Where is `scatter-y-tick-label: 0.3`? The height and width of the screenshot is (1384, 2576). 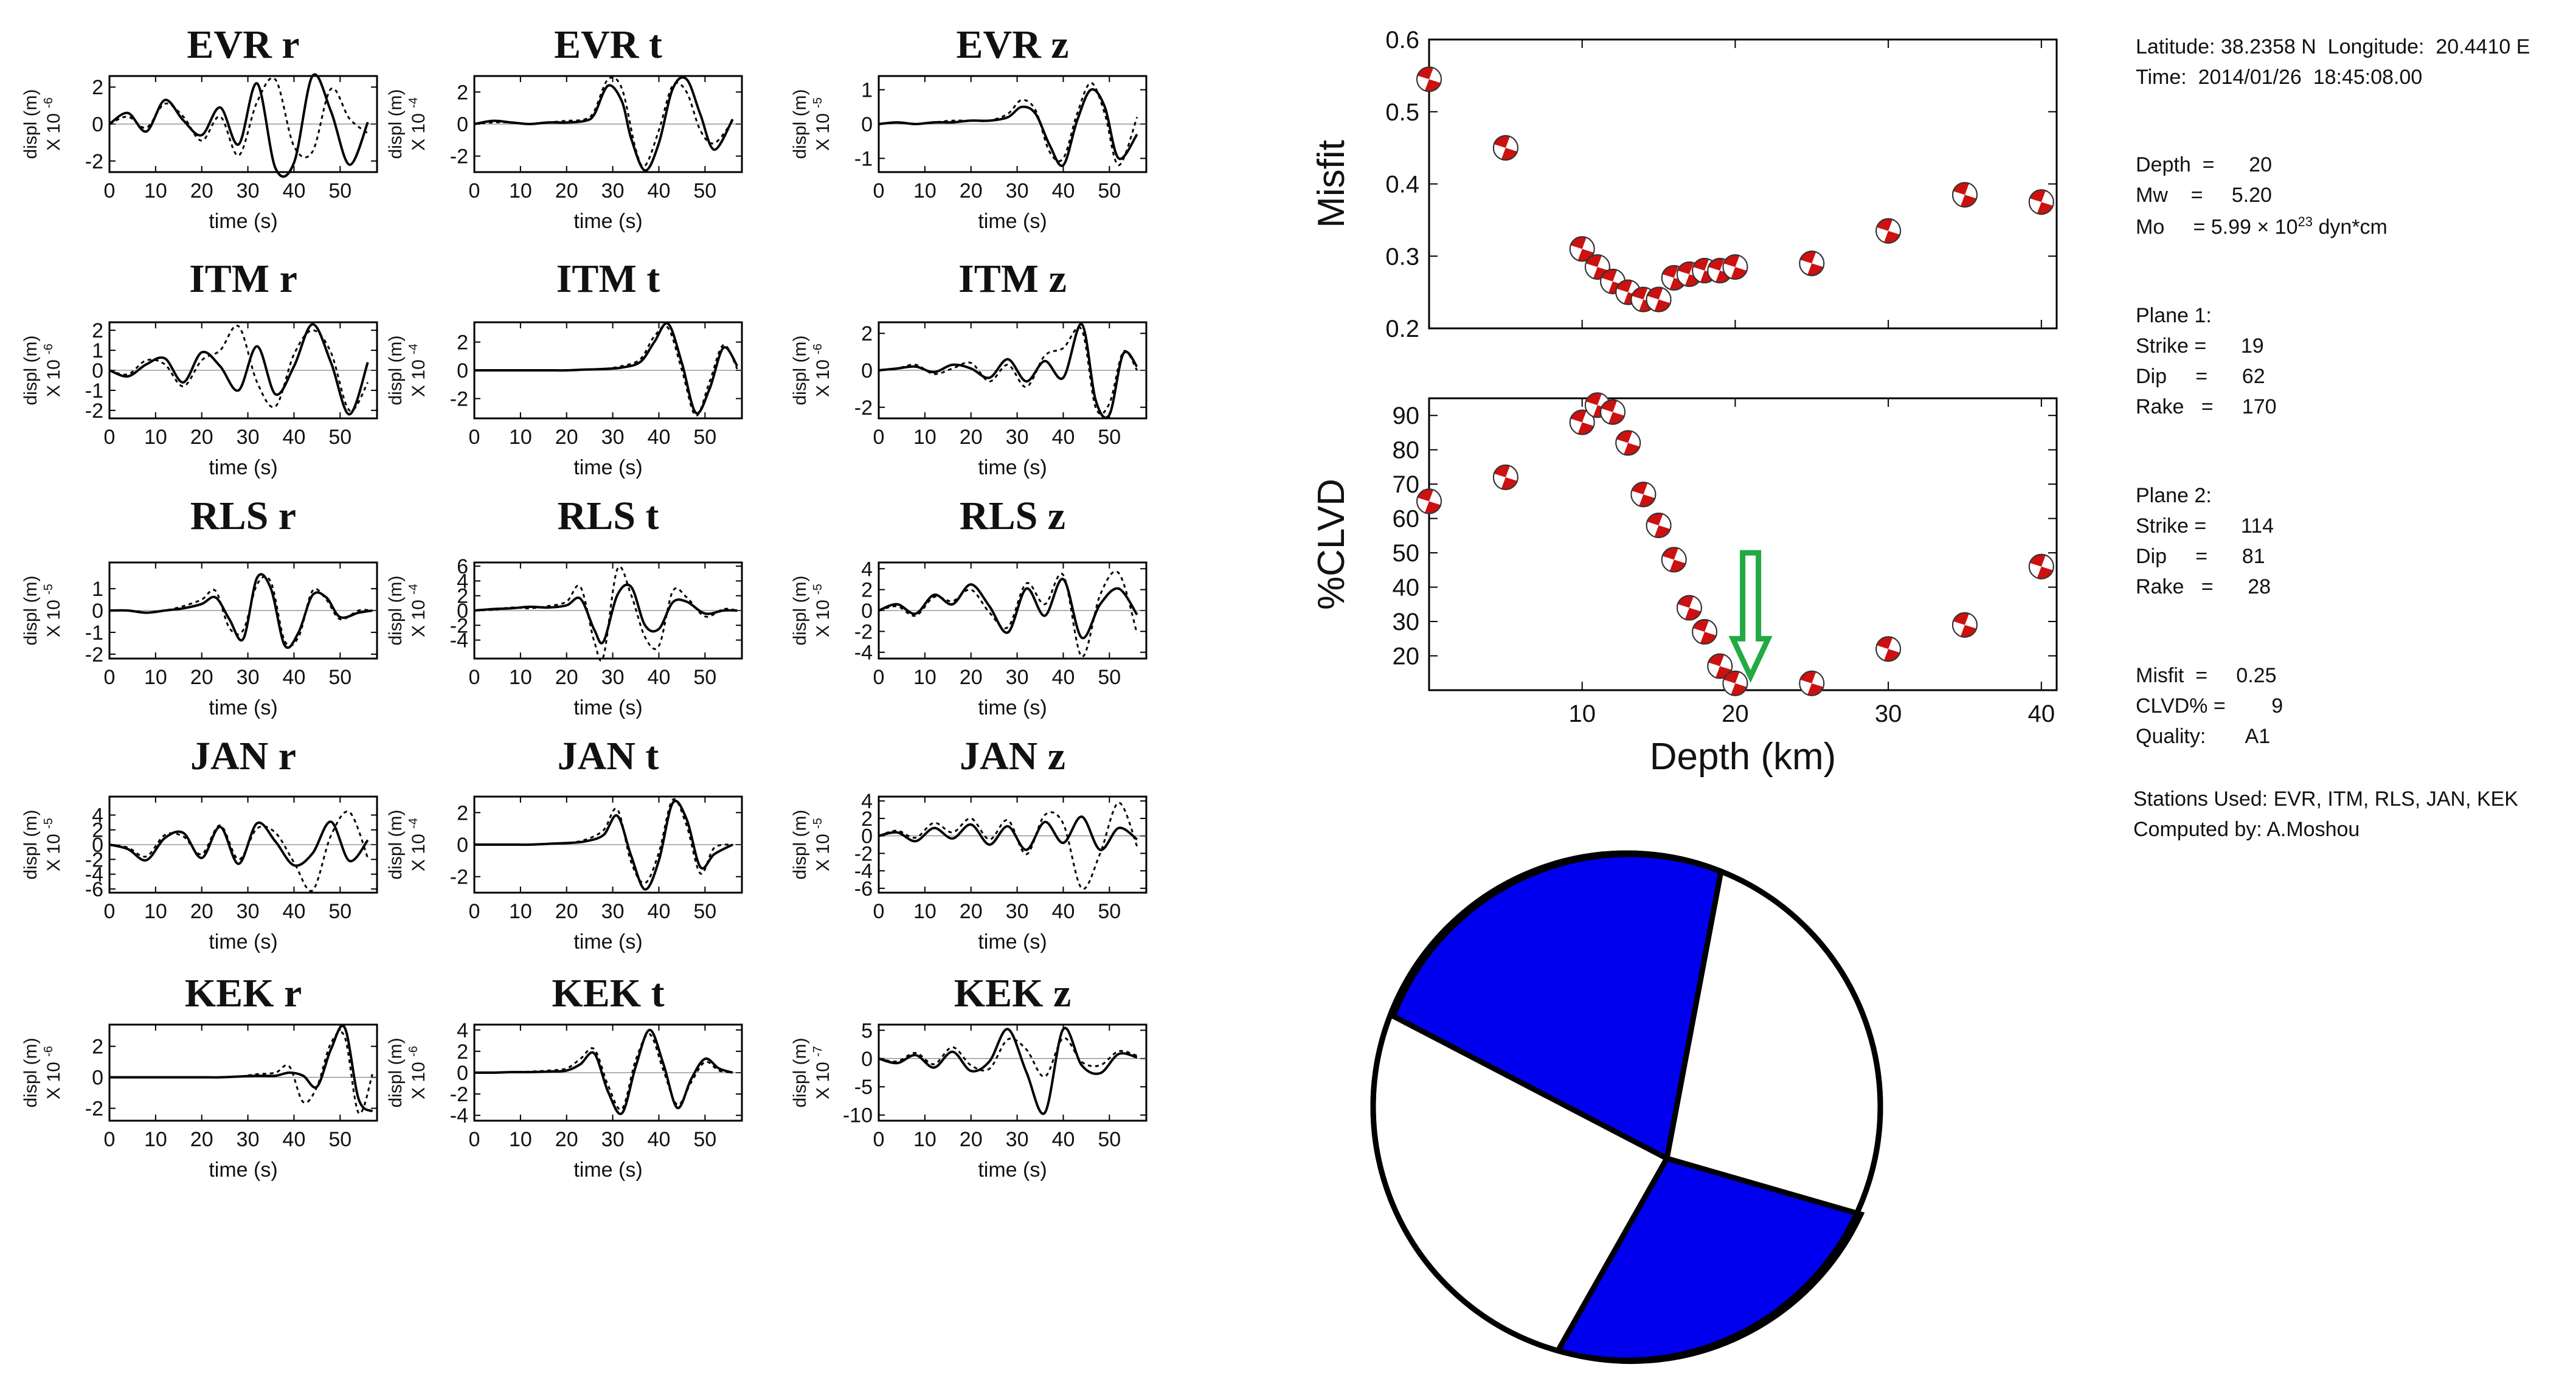
scatter-y-tick-label: 0.3 is located at coordinates (1402, 257).